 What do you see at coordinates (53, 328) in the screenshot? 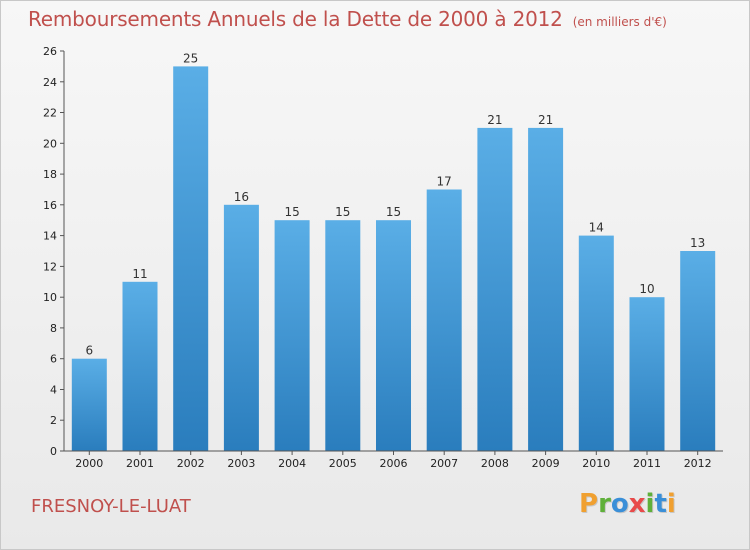
I see `y-tick-label: 8` at bounding box center [53, 328].